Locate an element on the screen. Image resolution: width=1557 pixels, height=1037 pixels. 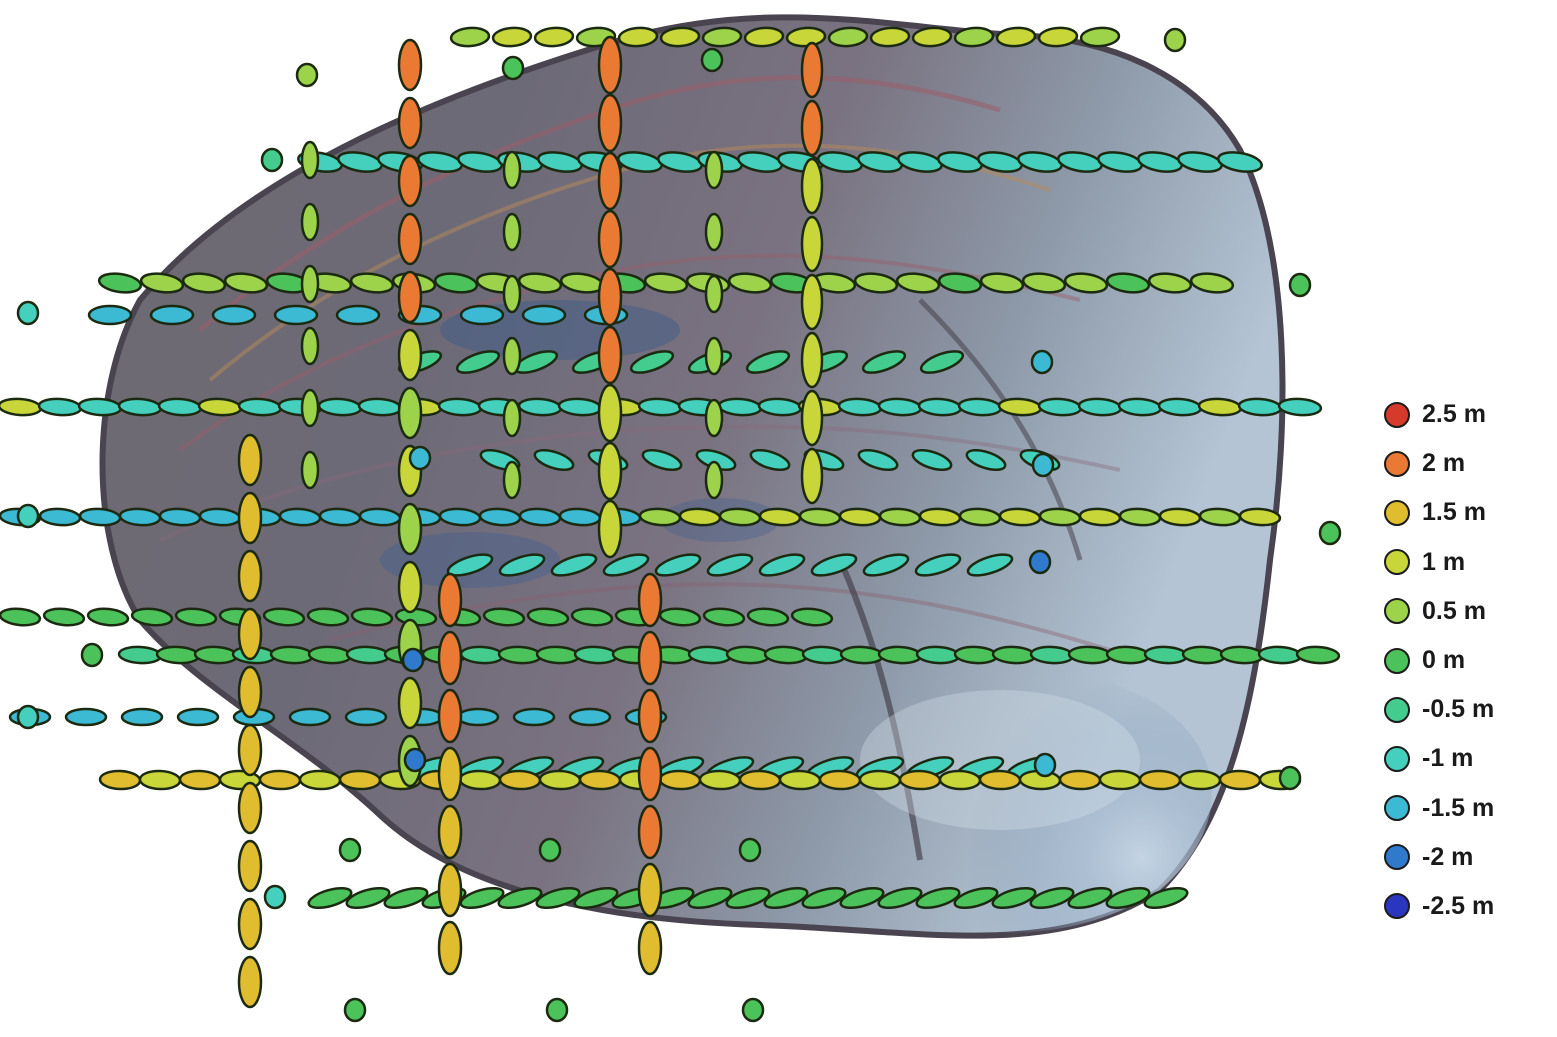
legend-item-minus-1.5m: -1.5 m is located at coordinates (1469, 808).